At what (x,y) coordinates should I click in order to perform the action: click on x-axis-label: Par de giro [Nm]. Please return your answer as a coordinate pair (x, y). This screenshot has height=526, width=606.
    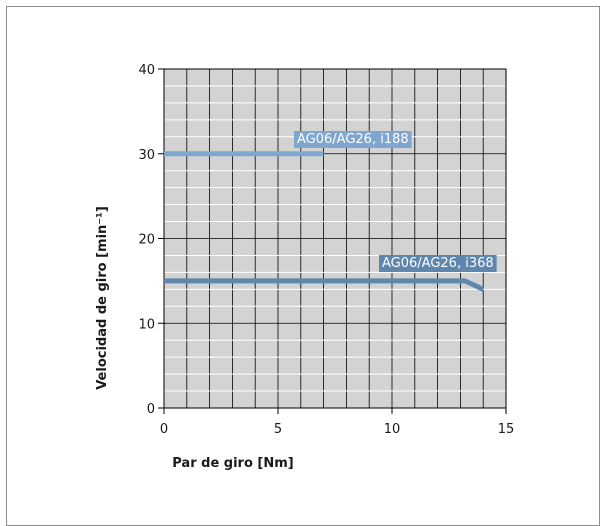
    Looking at the image, I should click on (232, 463).